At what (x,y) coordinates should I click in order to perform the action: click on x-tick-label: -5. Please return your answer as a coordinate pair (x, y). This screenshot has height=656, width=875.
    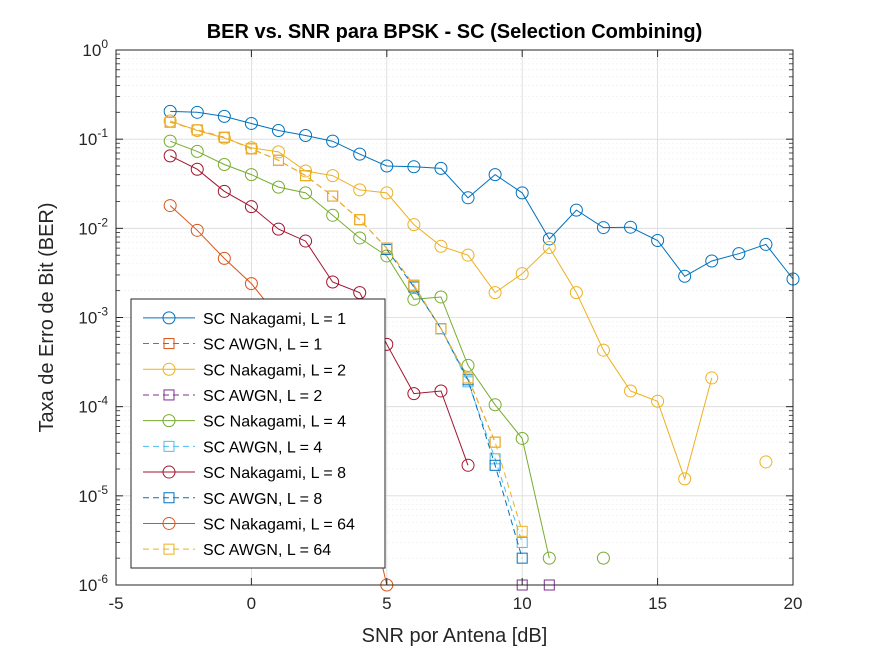
    Looking at the image, I should click on (115, 603).